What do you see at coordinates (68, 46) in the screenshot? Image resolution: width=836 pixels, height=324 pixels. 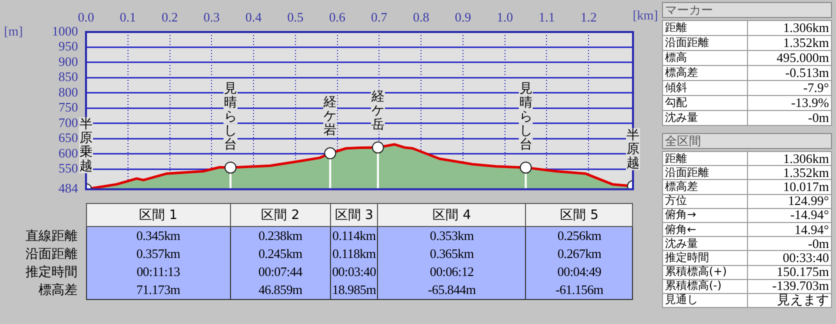 I see `y-tick-label: 950` at bounding box center [68, 46].